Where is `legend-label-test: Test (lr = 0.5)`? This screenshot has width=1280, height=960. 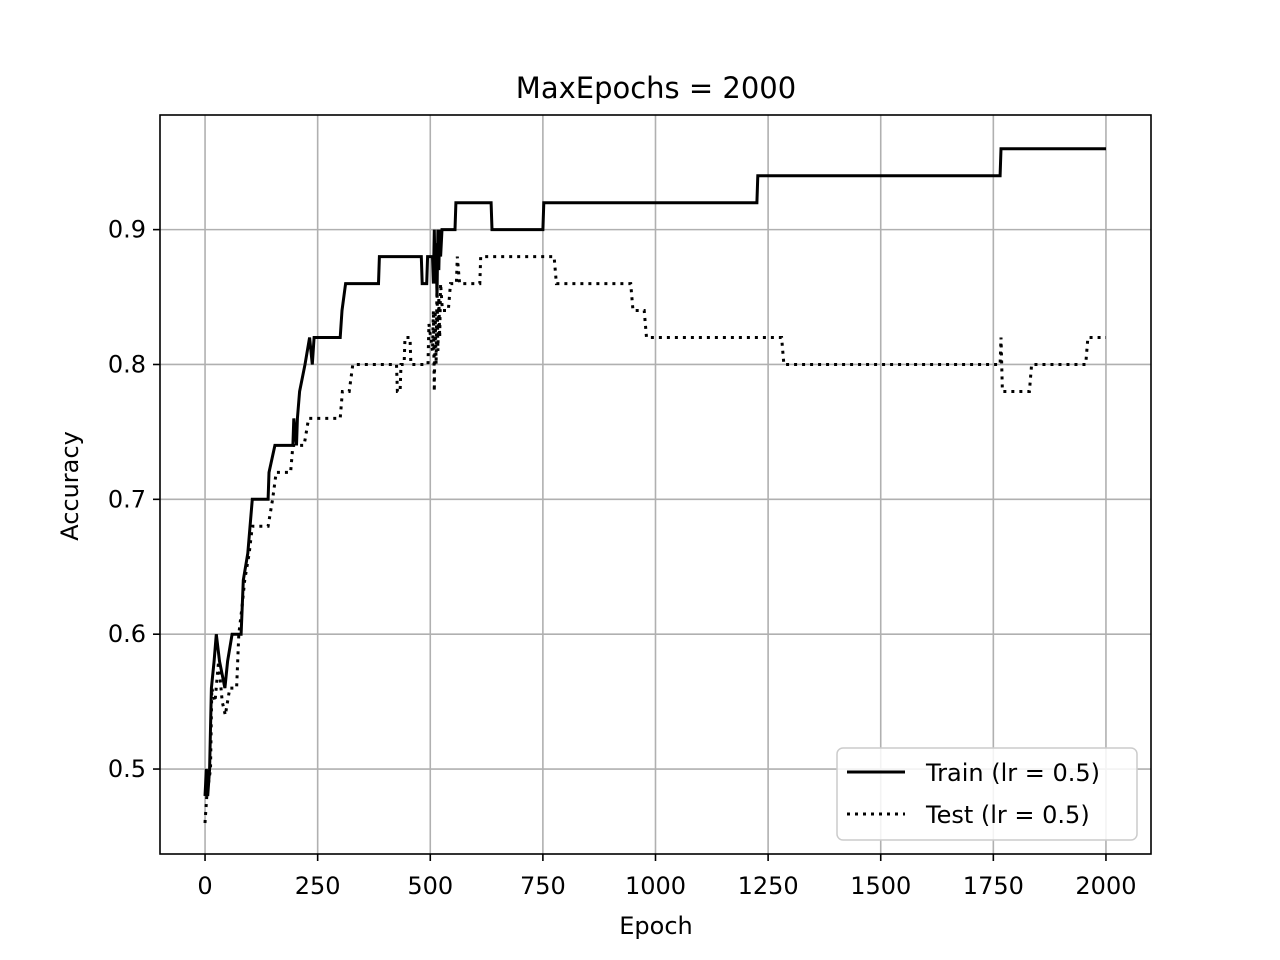
legend-label-test: Test (lr = 0.5) is located at coordinates (1007, 815).